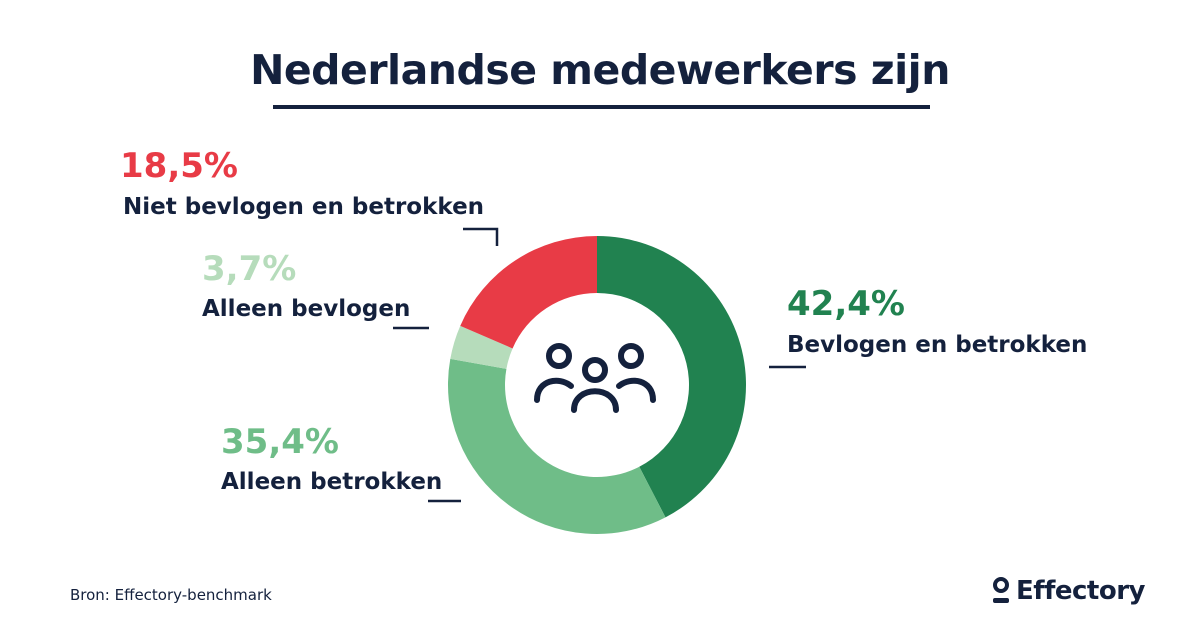 This screenshot has height=630, width=1200. Describe the element at coordinates (937, 345) in the screenshot. I see `slice-label-bevlogen-betrokken: Bevlogen en betrokken` at that location.